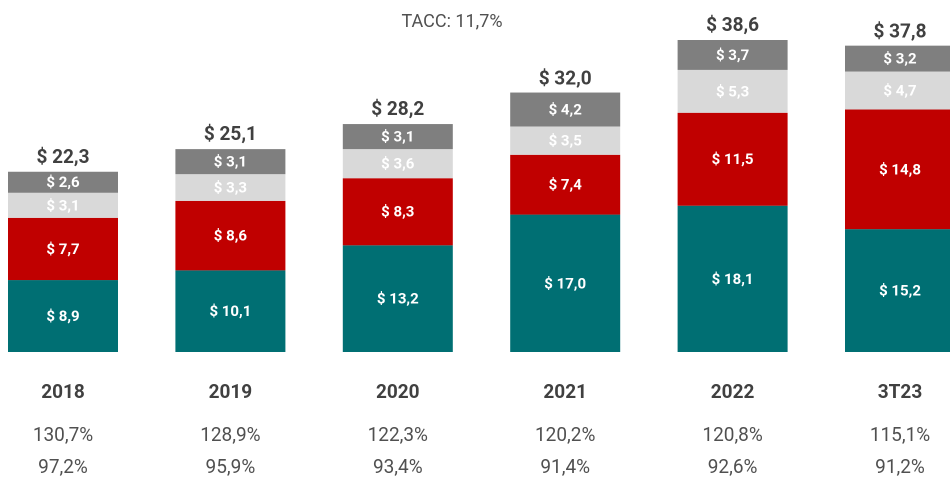 This screenshot has width=950, height=479. What do you see at coordinates (231, 466) in the screenshot?
I see `row-label: 95,9%` at bounding box center [231, 466].